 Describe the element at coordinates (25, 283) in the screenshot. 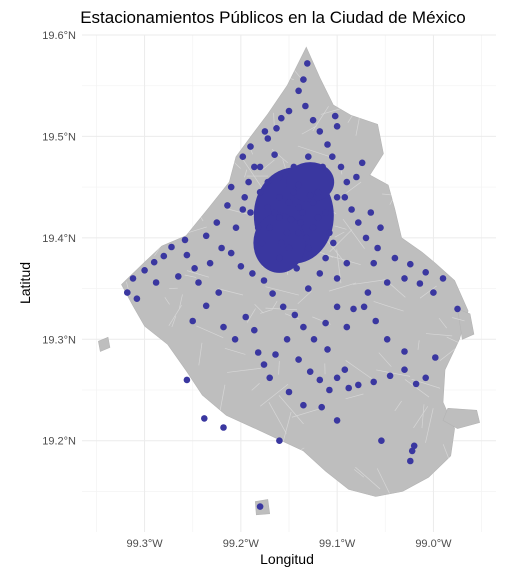

I see `y-axis-title: Latitud` at that location.